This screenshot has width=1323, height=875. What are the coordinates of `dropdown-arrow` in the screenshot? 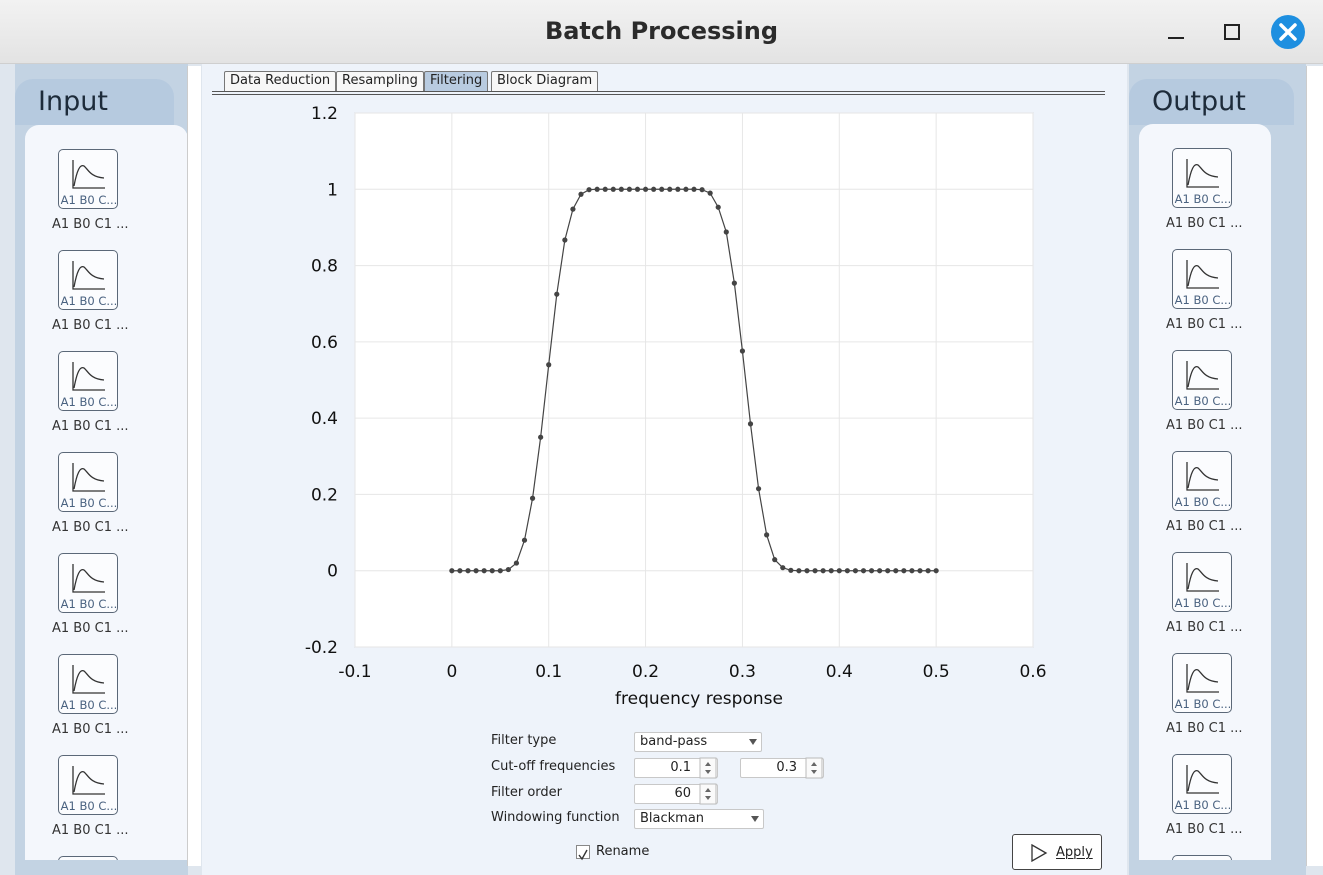 It's located at (753, 742).